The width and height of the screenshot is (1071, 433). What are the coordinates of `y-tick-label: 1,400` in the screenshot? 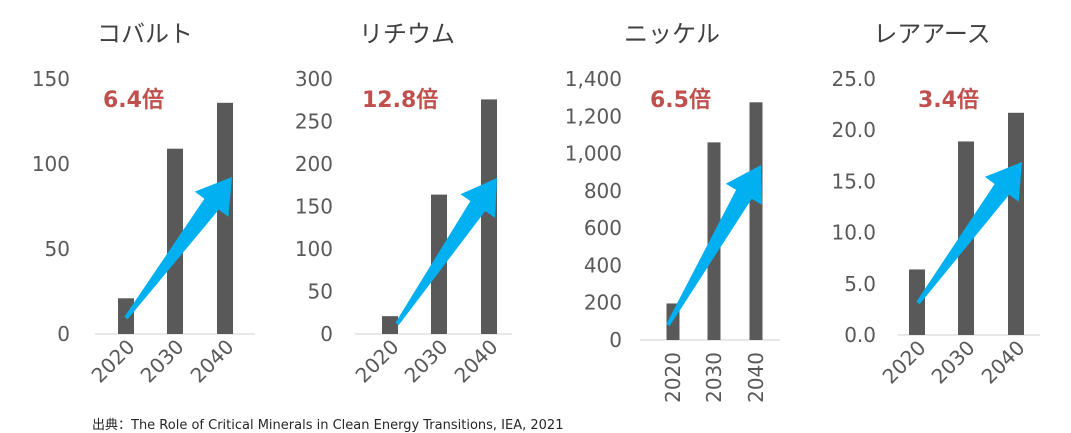 It's located at (593, 79).